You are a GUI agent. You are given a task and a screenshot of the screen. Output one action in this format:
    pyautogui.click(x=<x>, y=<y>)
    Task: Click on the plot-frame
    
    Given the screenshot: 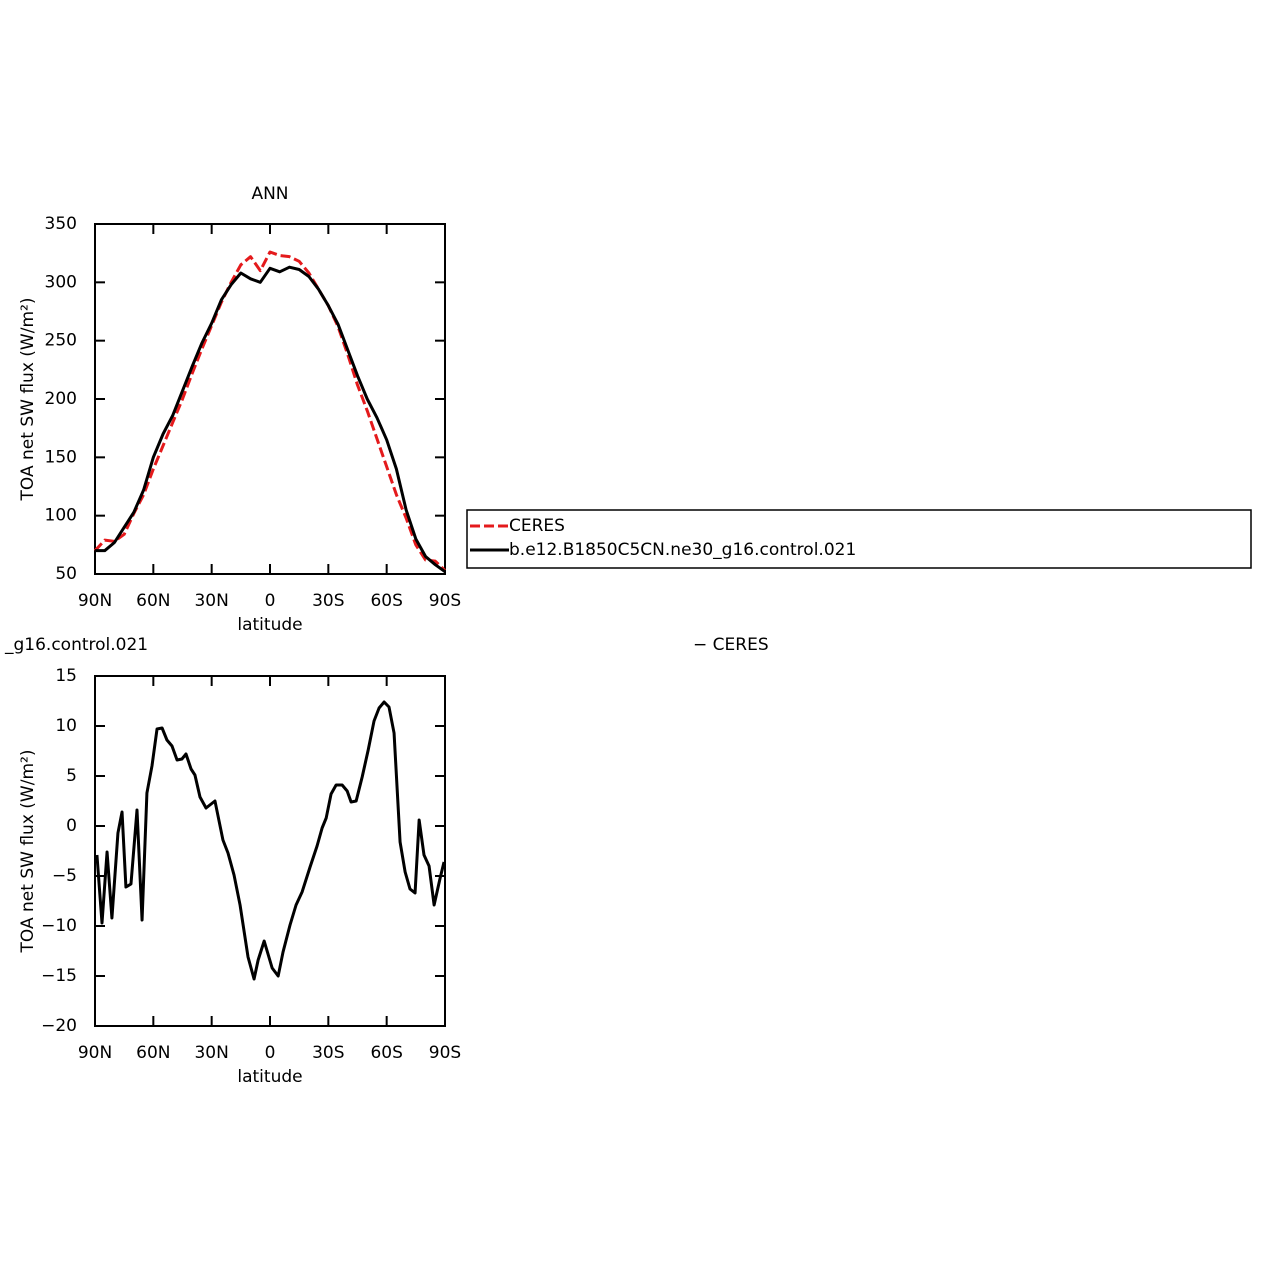 What is the action you would take?
    pyautogui.click(x=270, y=399)
    